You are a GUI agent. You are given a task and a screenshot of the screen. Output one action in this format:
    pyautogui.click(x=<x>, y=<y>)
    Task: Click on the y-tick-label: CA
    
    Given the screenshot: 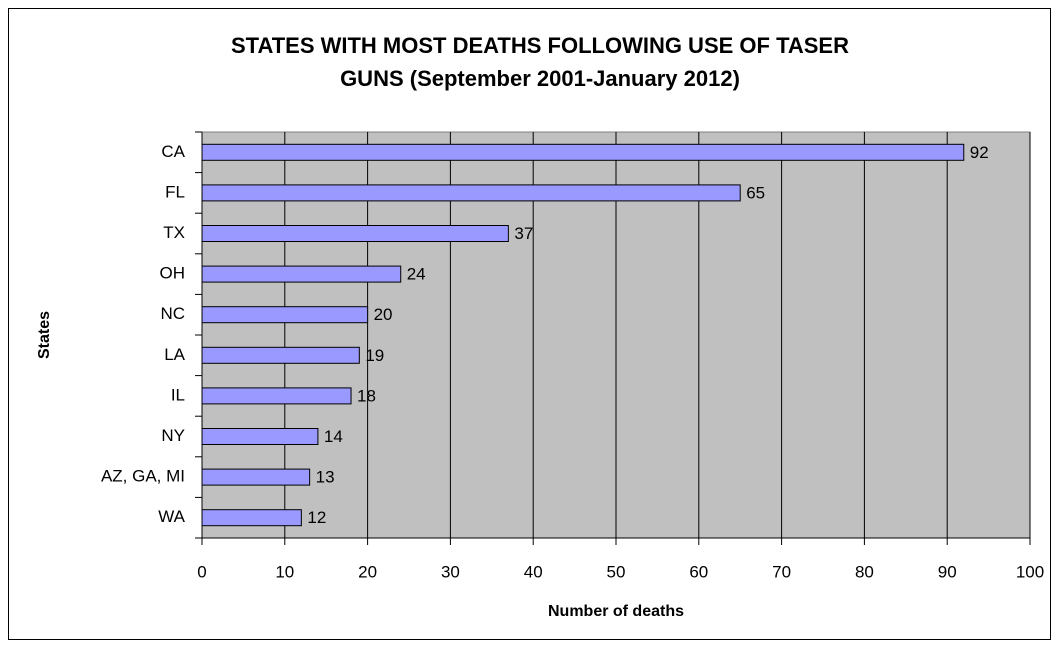 What is the action you would take?
    pyautogui.click(x=173, y=151)
    